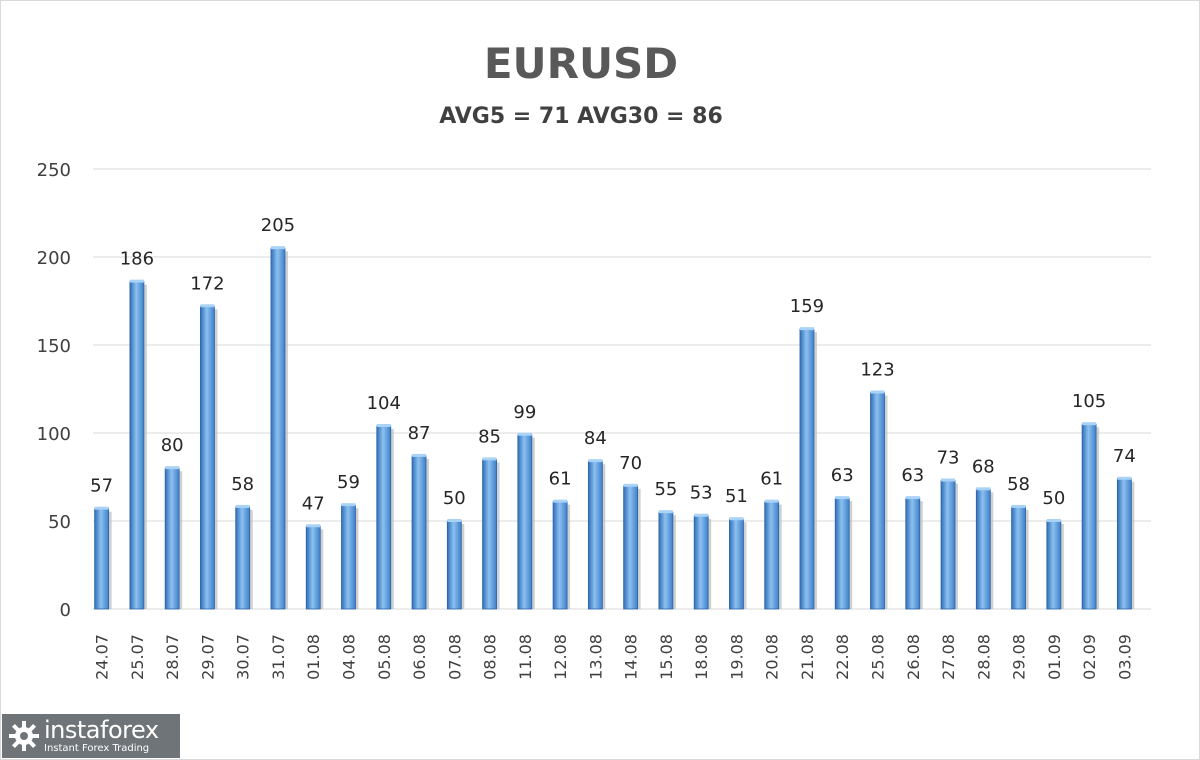 The width and height of the screenshot is (1200, 760). Describe the element at coordinates (102, 657) in the screenshot. I see `x-tick-label: 24.07` at that location.